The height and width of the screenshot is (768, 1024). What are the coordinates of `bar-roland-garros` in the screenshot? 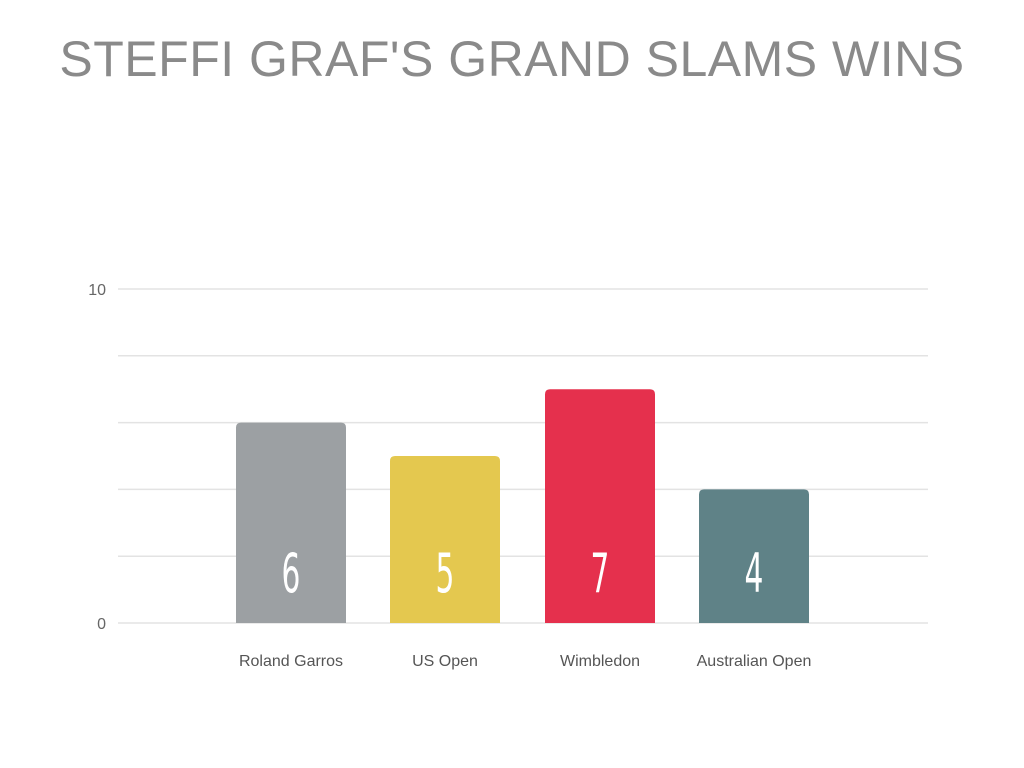 It's located at (291, 522).